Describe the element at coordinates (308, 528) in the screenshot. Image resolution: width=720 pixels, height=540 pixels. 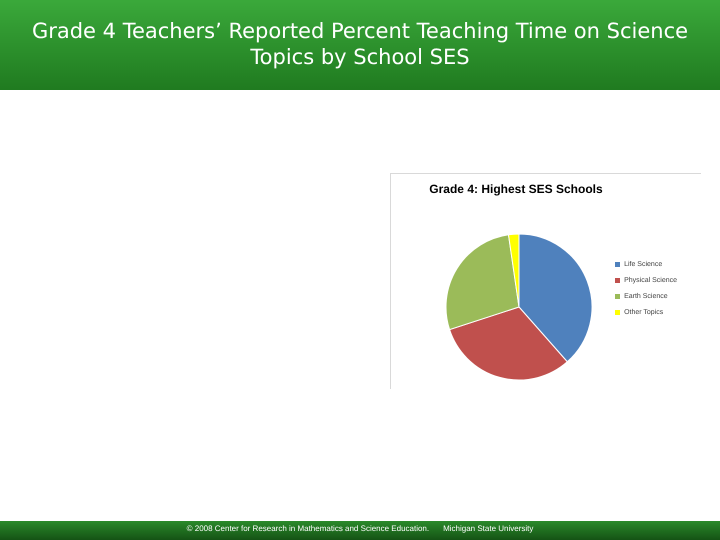
I see `text: © 2008 Center for Research in Mathematics and Science Education.` at that location.